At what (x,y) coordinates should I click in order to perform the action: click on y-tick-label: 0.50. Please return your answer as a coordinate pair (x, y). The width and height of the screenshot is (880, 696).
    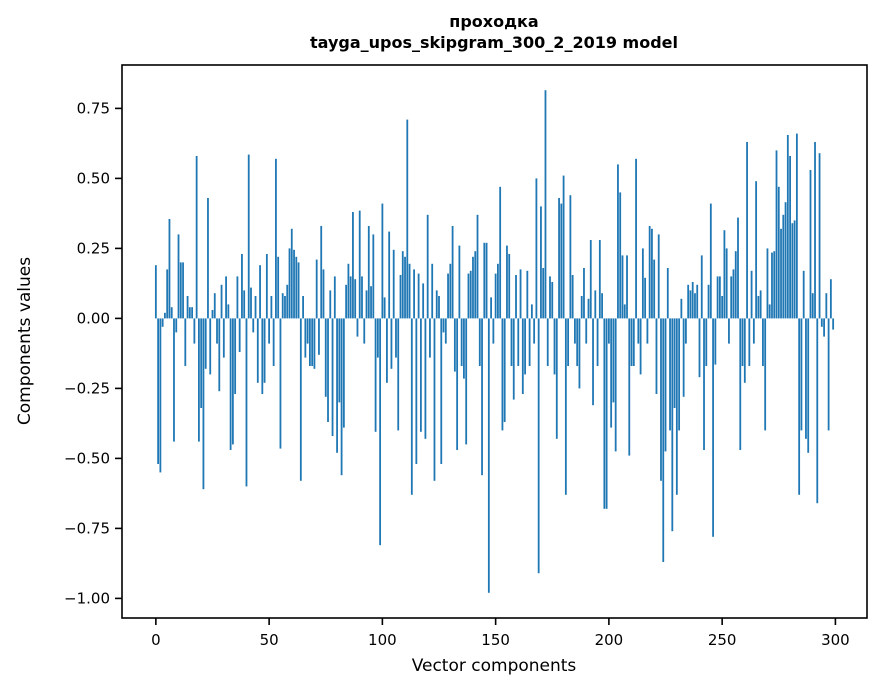
    Looking at the image, I should click on (93, 179).